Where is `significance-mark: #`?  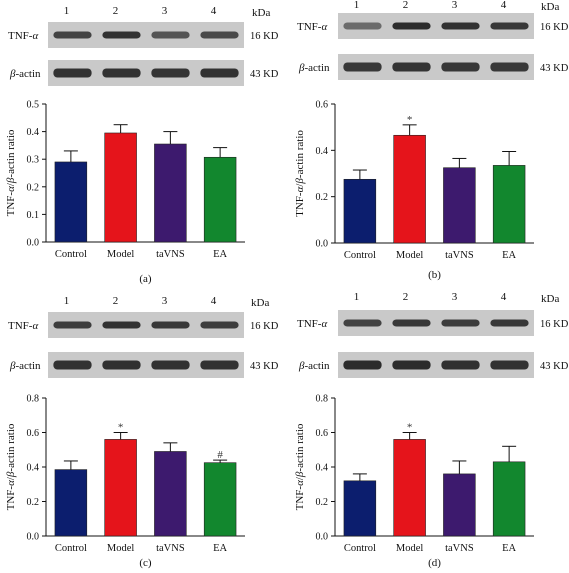 significance-mark: # is located at coordinates (220, 455).